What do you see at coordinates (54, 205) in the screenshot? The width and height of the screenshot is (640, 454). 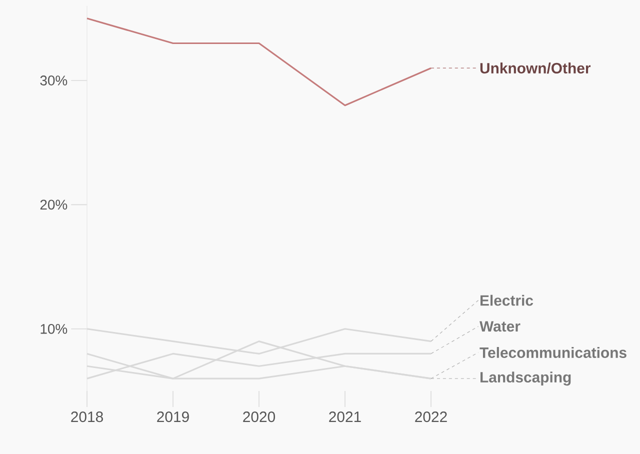 I see `y-tick-label: 20%` at bounding box center [54, 205].